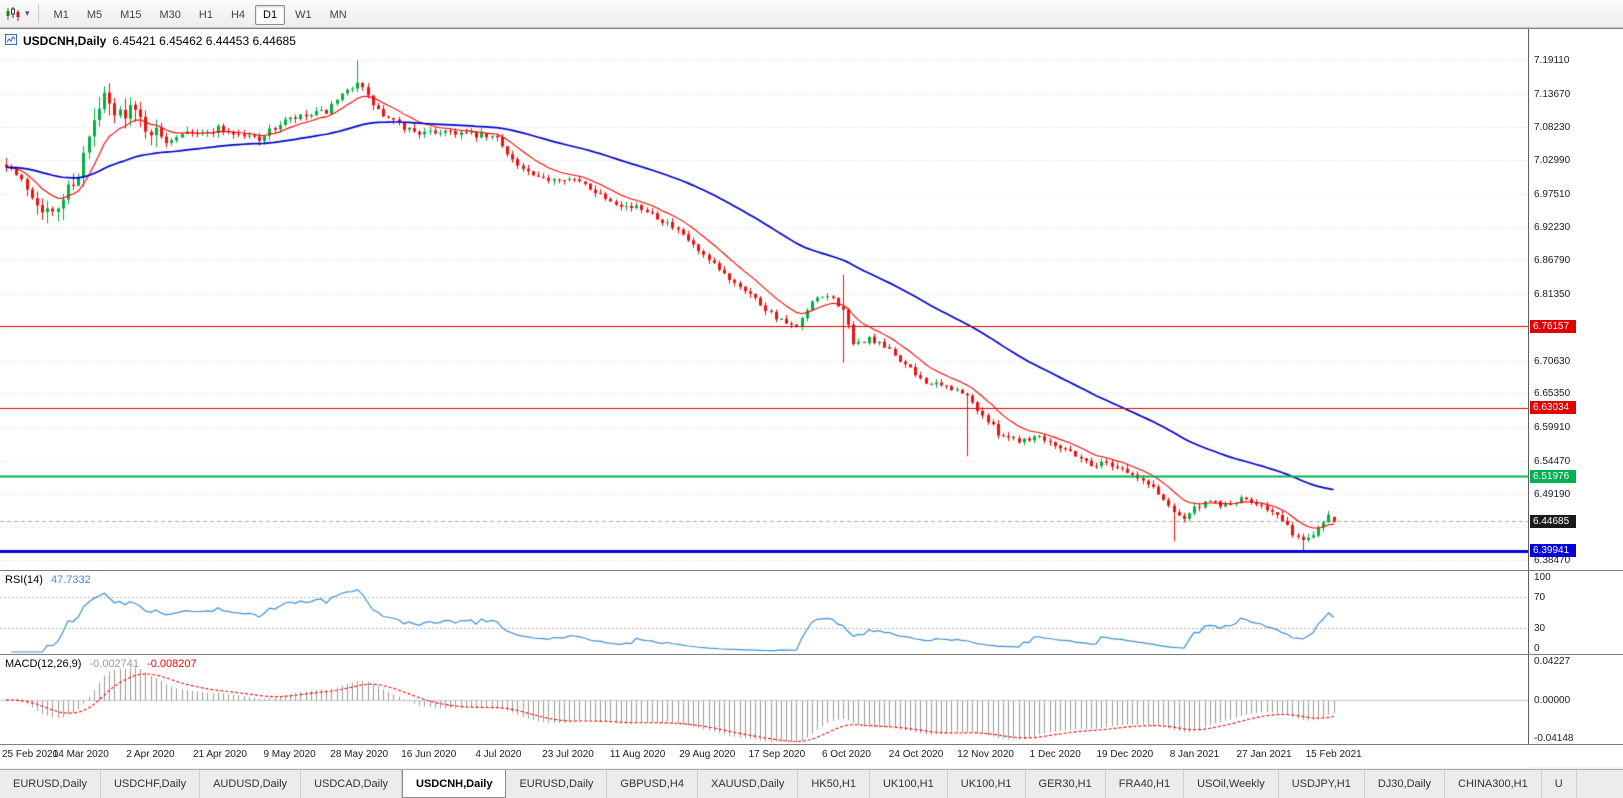 Image resolution: width=1623 pixels, height=798 pixels. I want to click on chart-tab-2-audusd-daily: AUDUSD,Daily, so click(251, 784).